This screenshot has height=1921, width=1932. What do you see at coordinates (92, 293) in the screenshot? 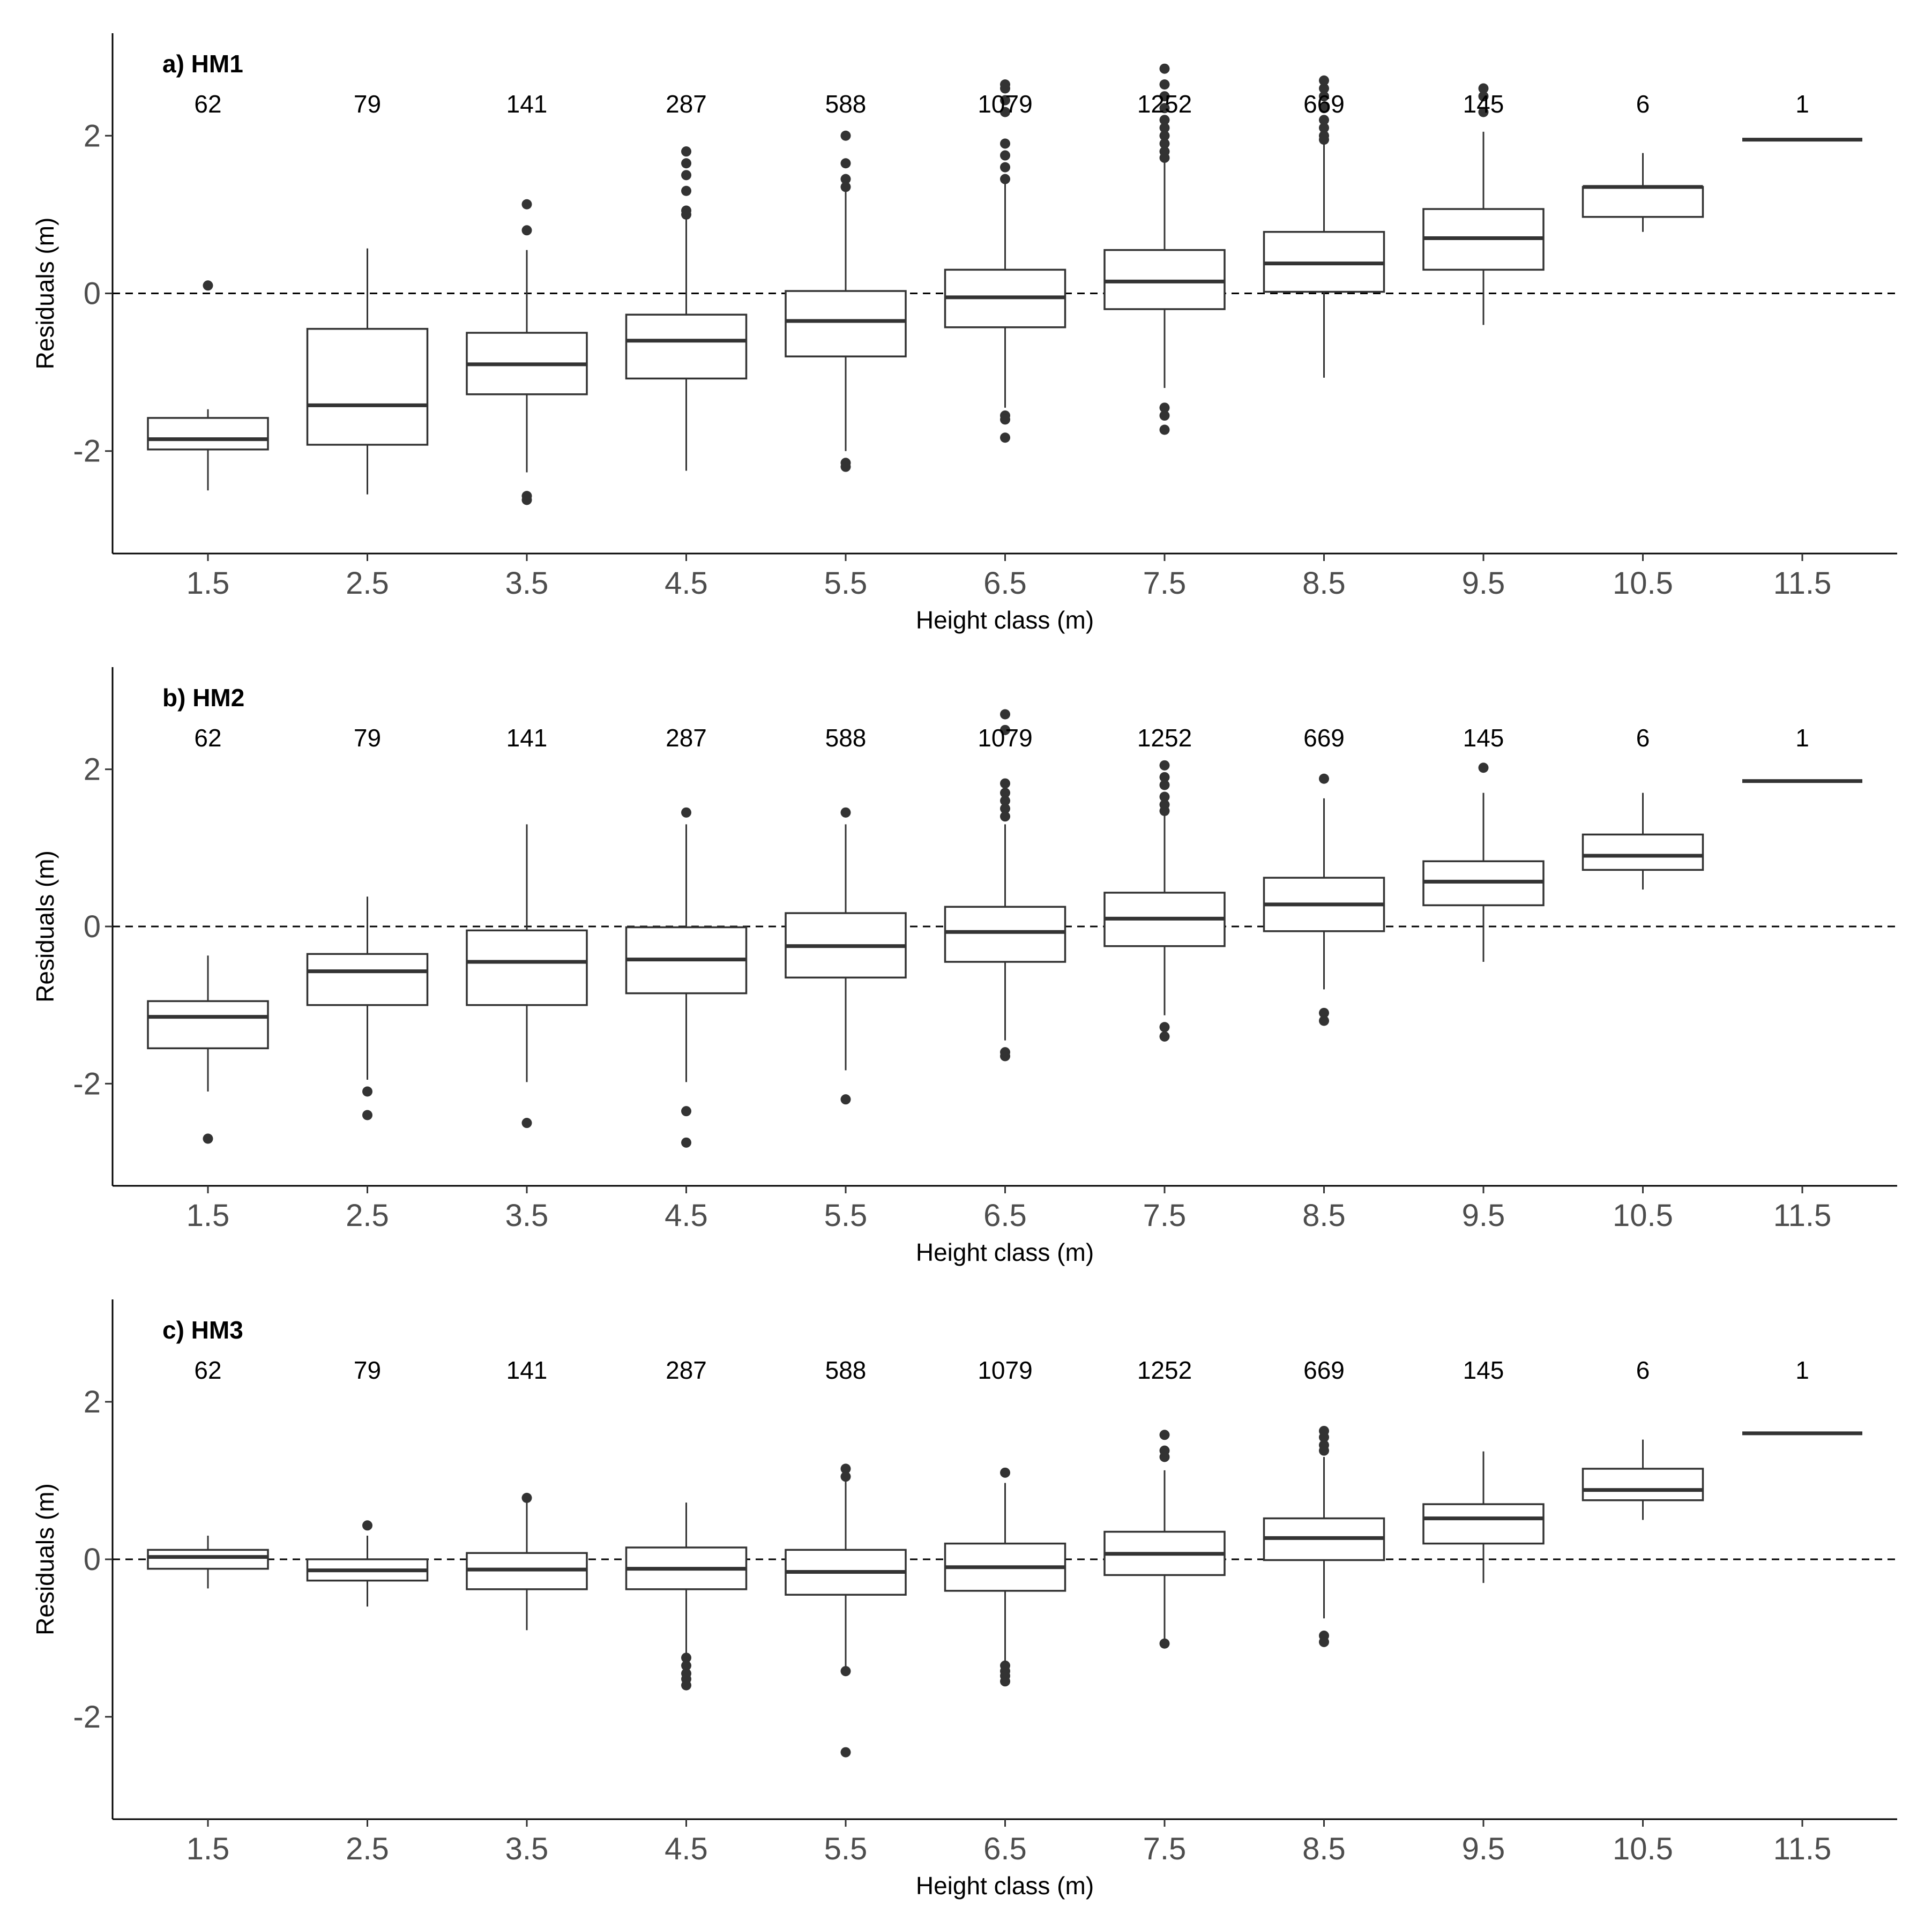
I see `y-tick-label: 0` at bounding box center [92, 293].